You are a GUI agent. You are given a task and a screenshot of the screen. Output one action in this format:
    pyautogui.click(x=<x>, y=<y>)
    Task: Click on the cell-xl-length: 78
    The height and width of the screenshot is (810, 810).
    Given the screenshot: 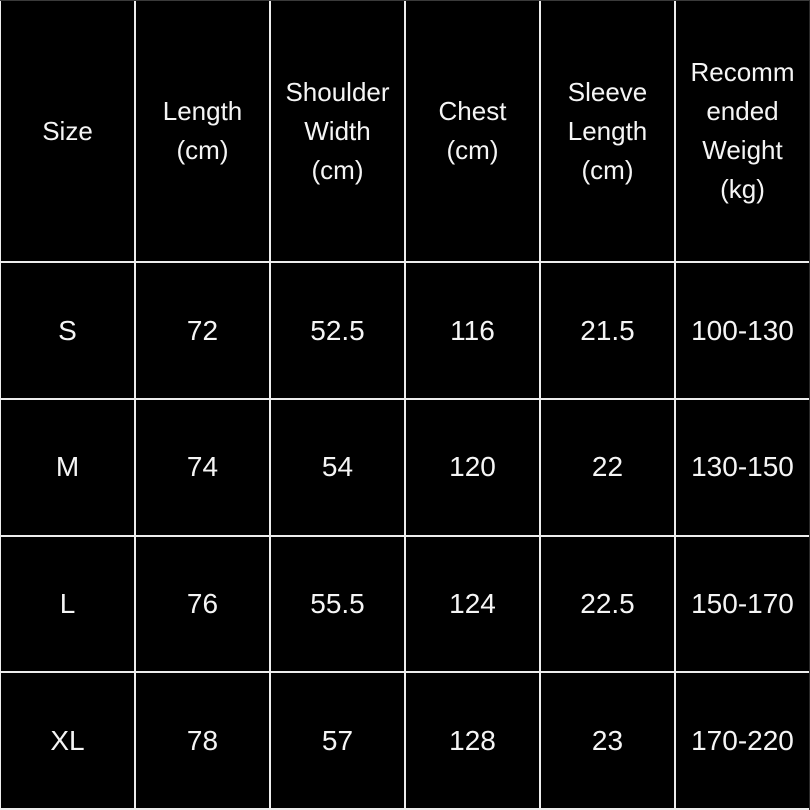 What is the action you would take?
    pyautogui.click(x=202, y=740)
    